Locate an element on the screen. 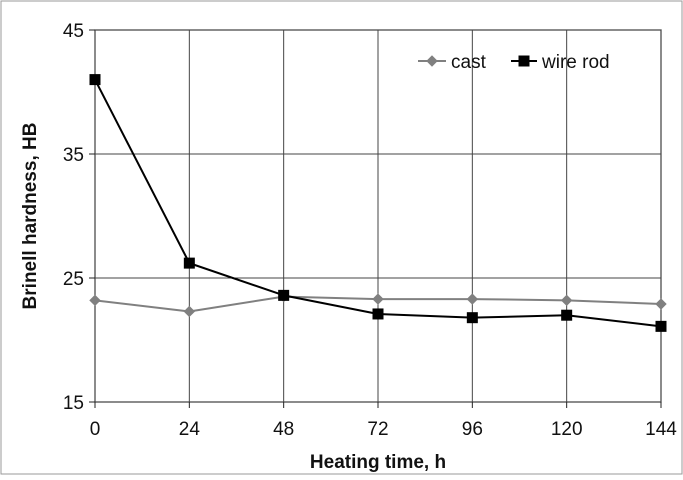  legend-item: wire rod is located at coordinates (560, 62).